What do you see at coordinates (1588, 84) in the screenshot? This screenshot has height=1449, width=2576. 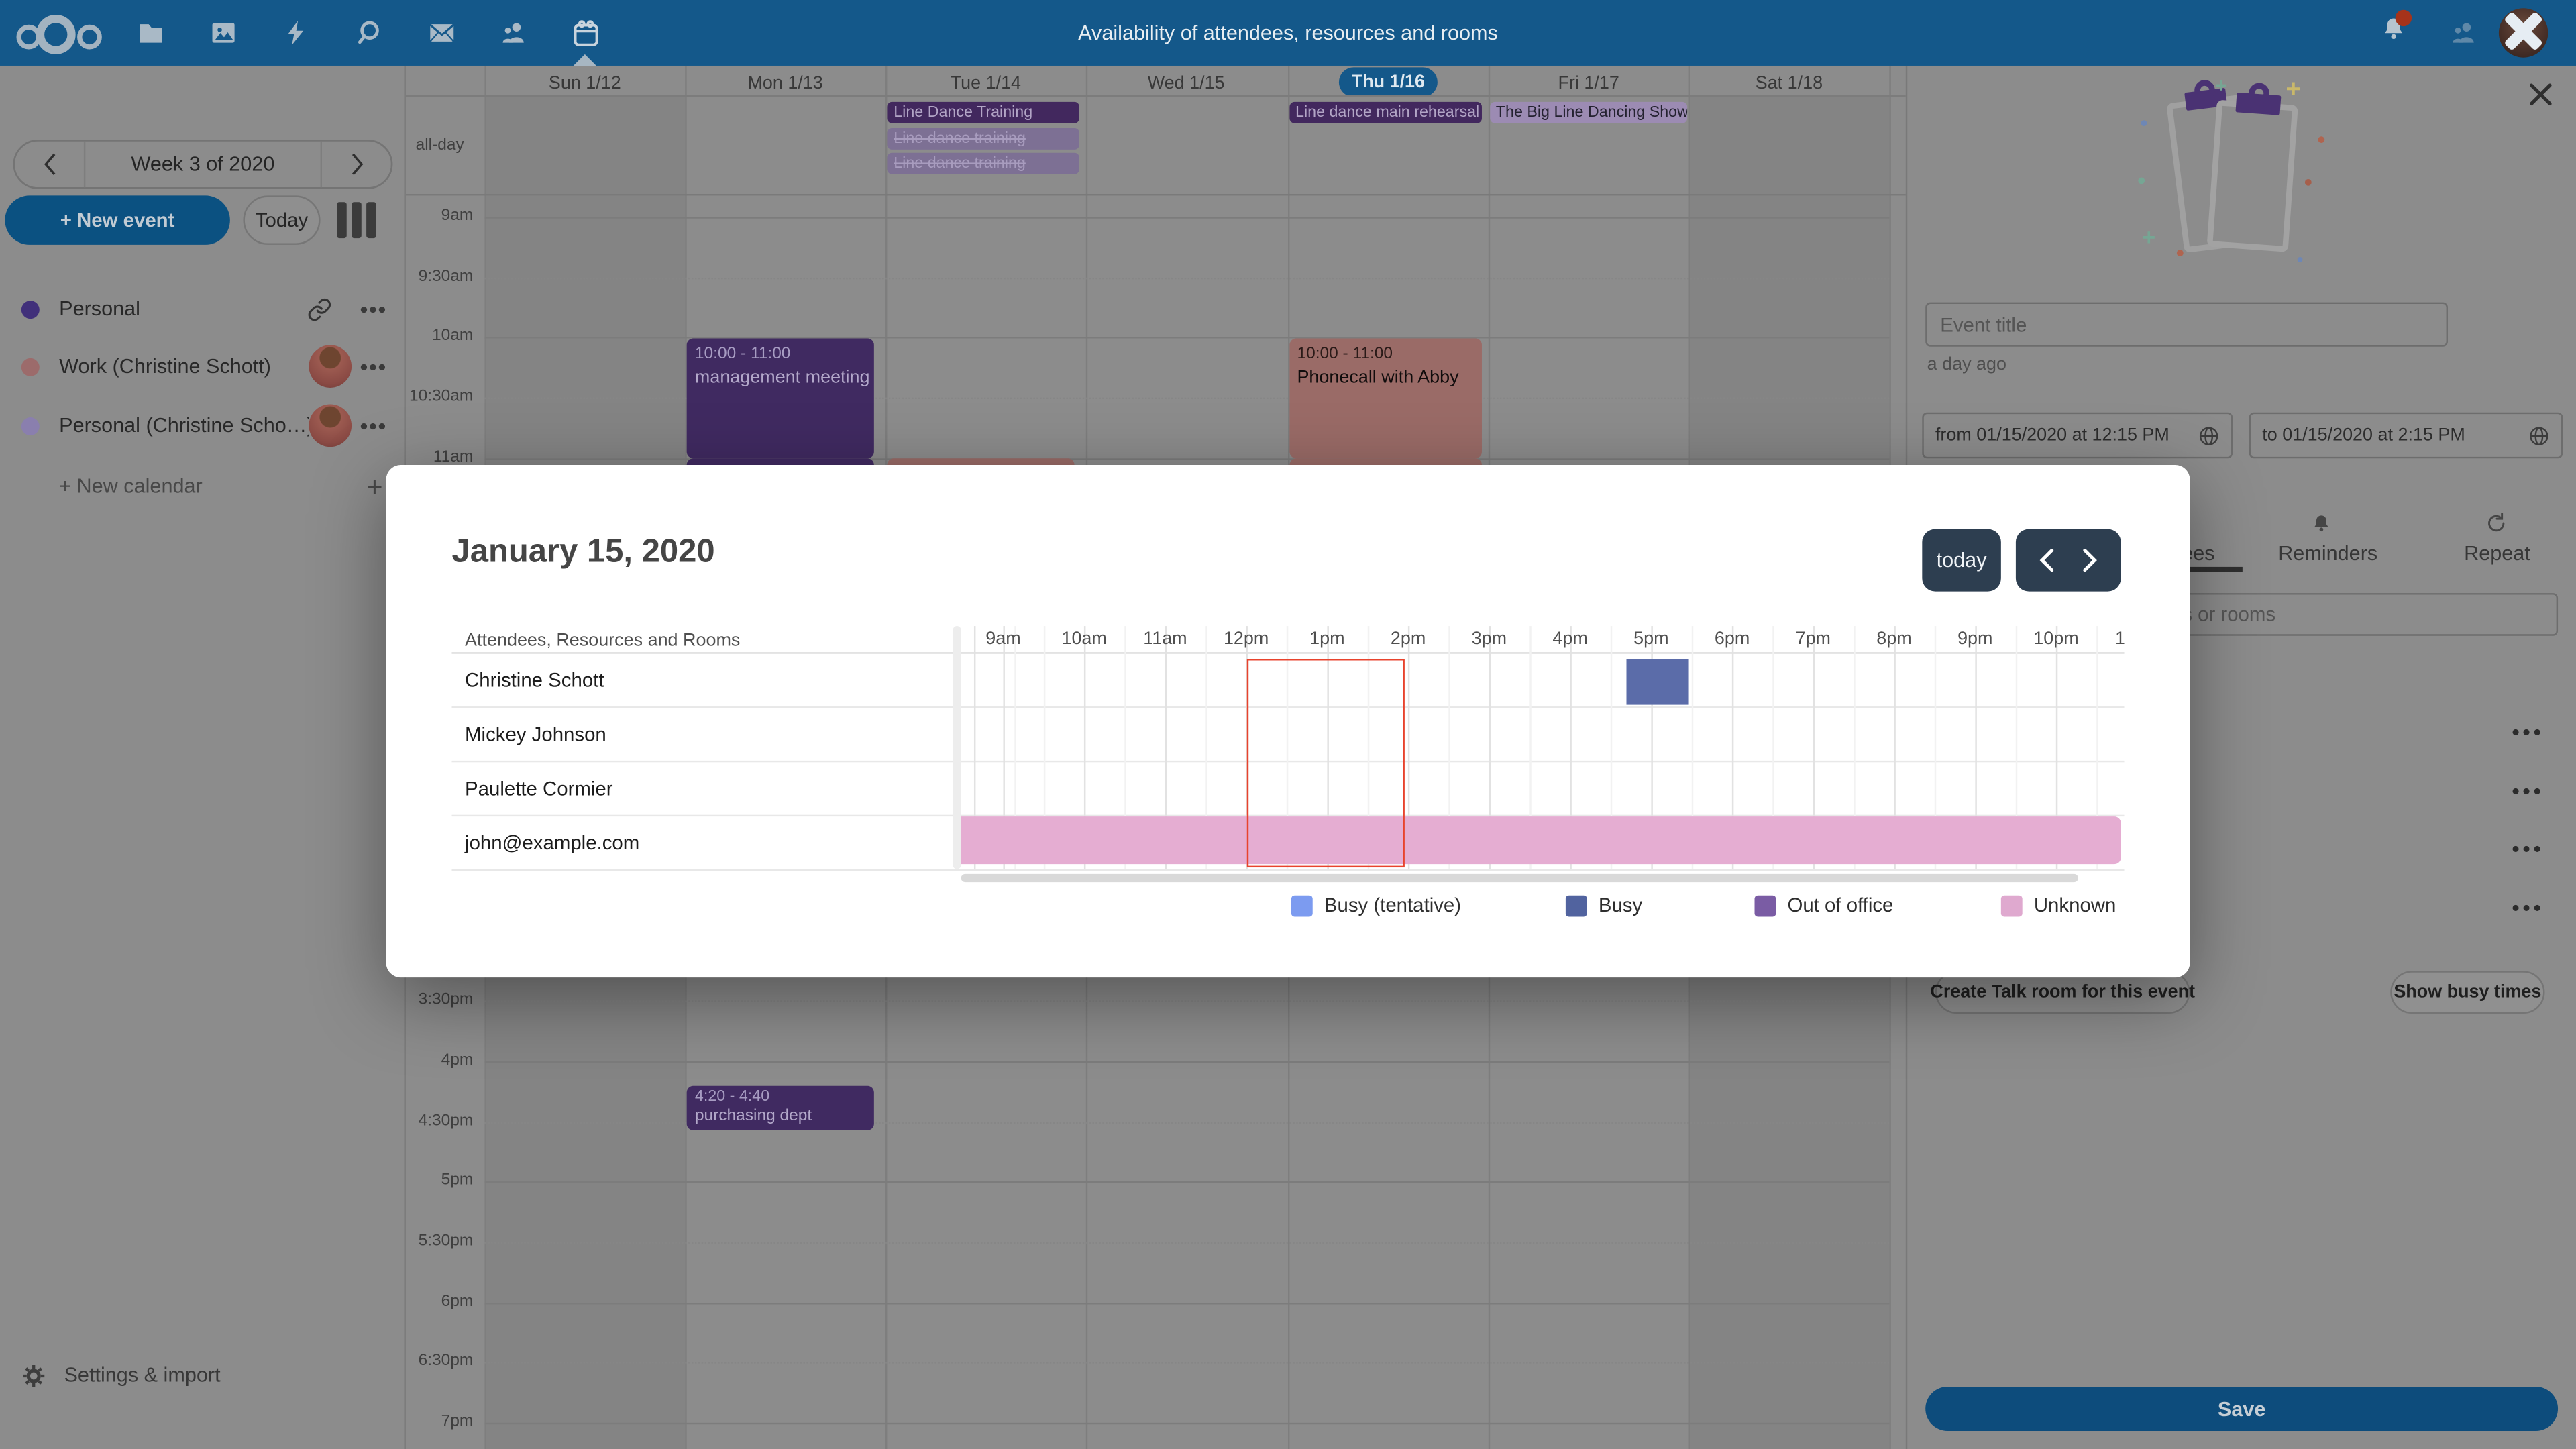 I see `day-header-fri: Fri 1/17` at bounding box center [1588, 84].